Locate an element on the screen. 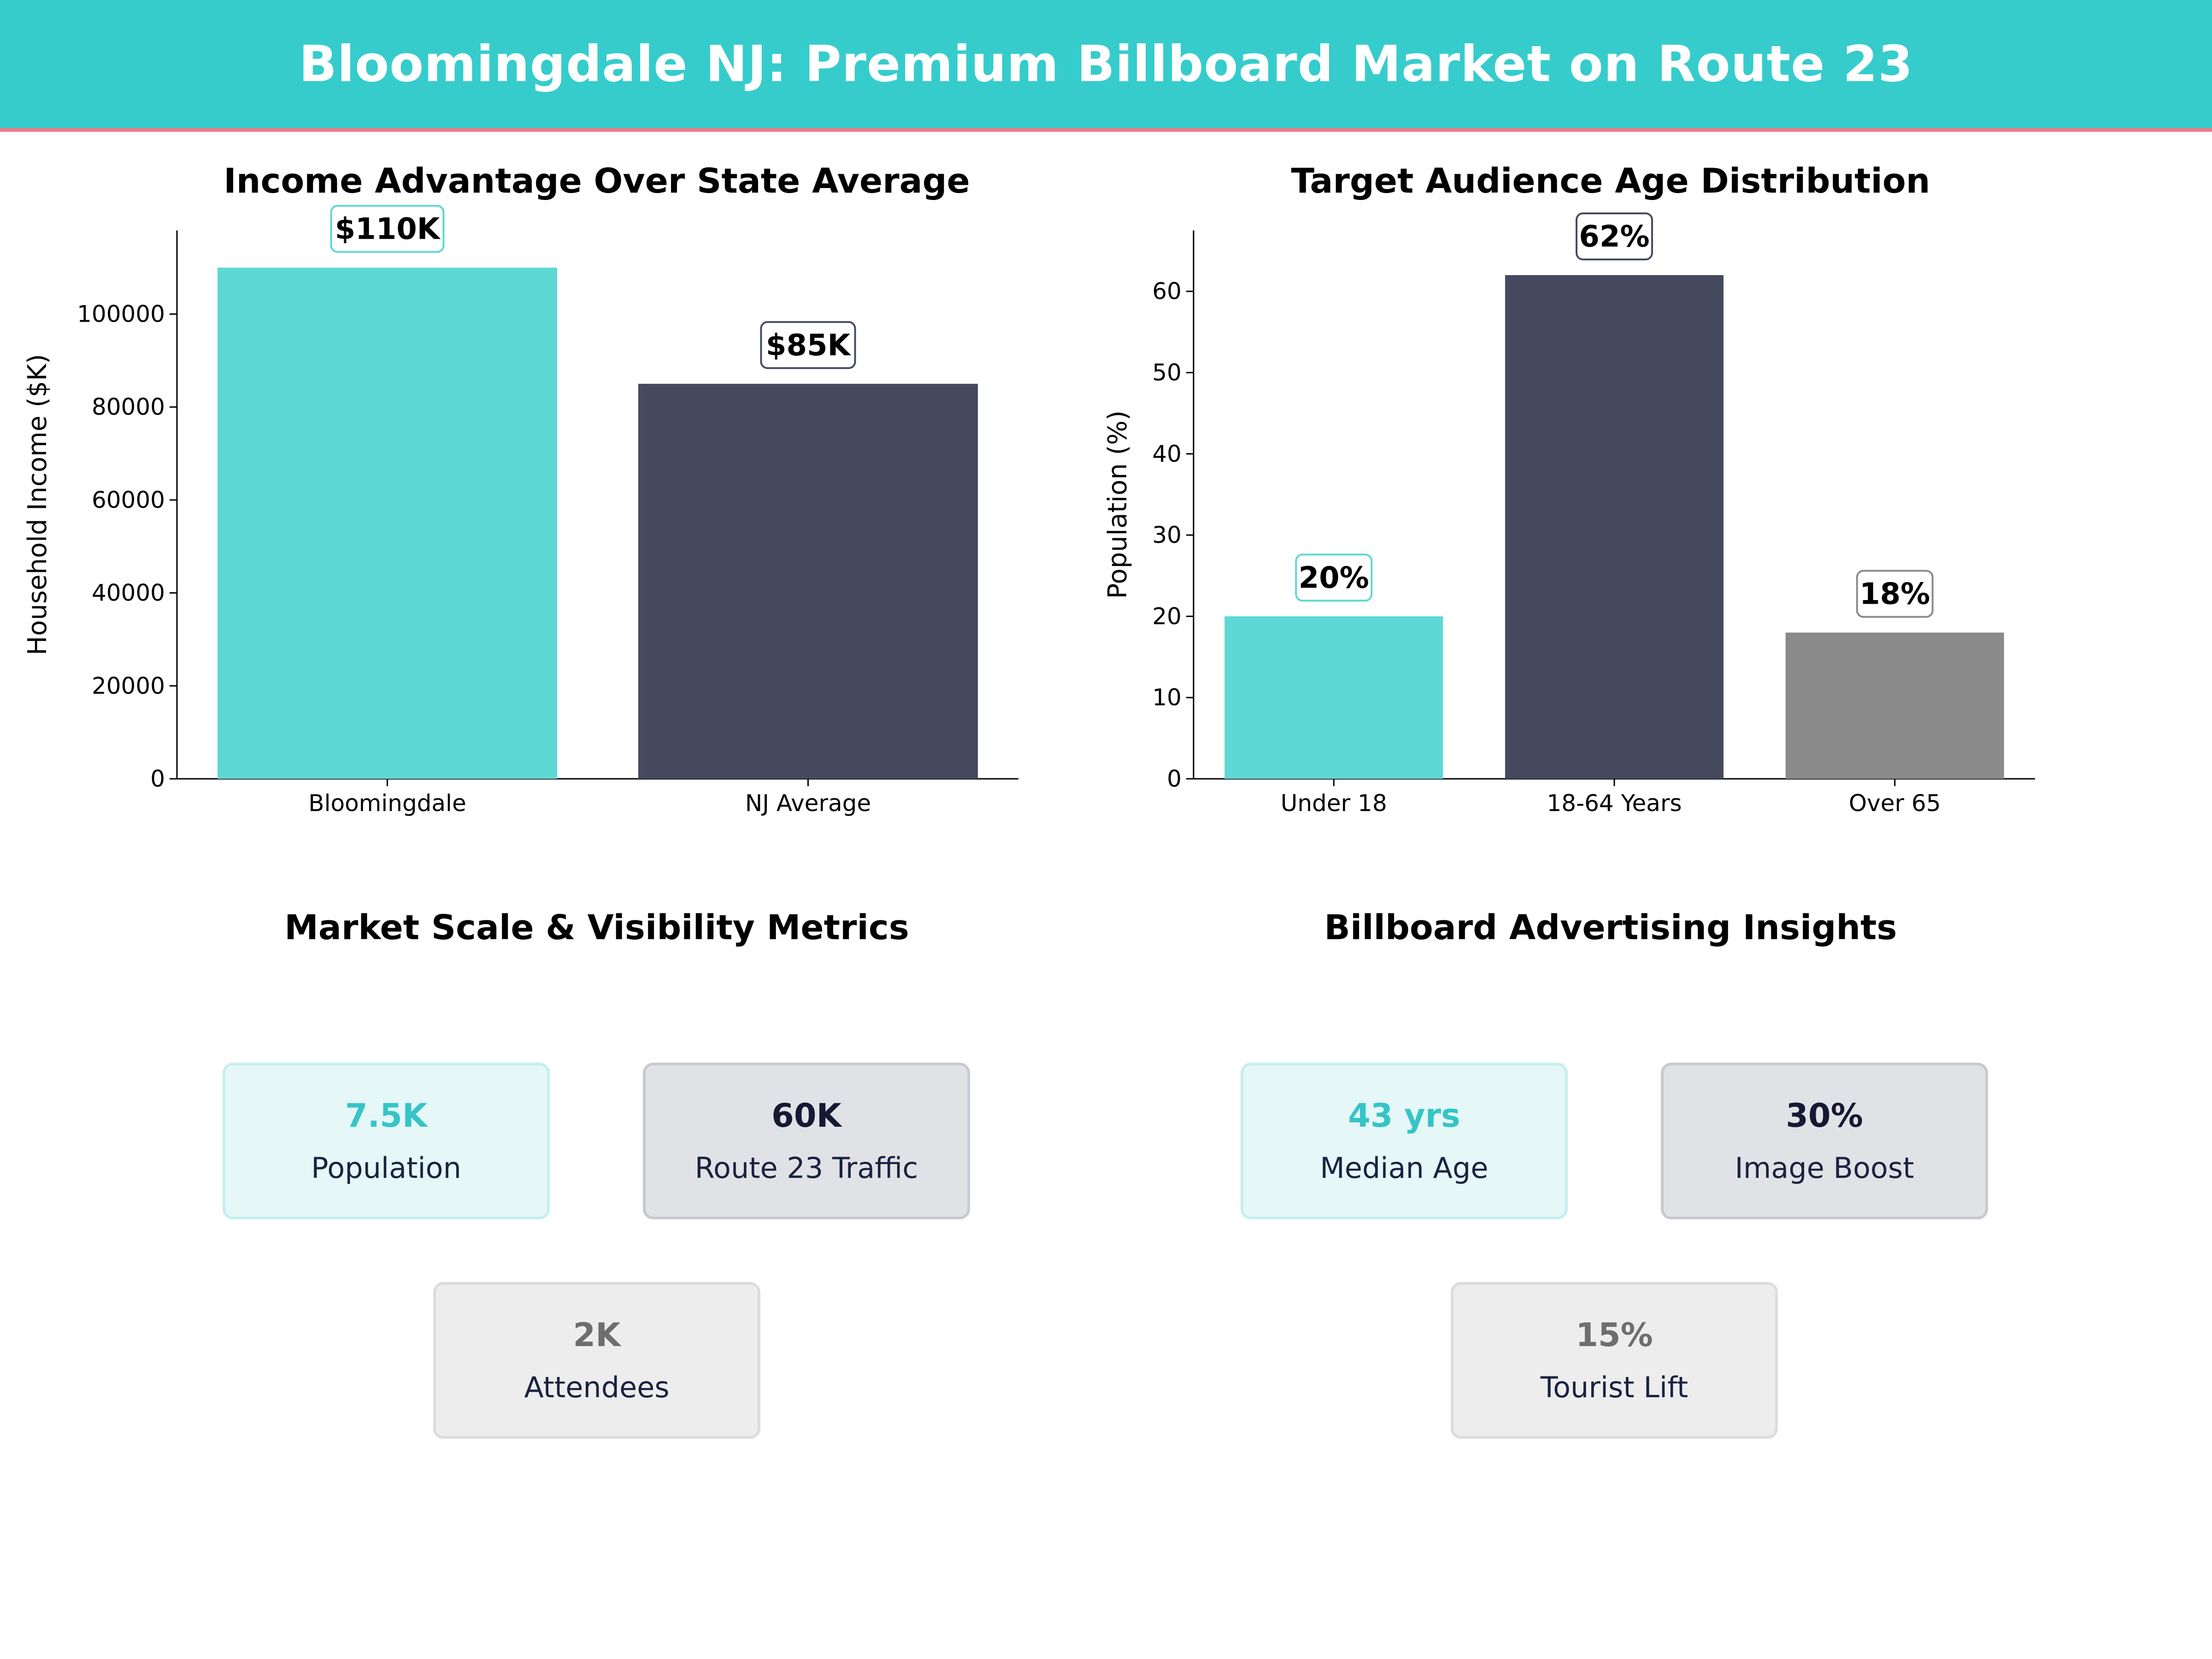 The width and height of the screenshot is (2212, 1659). value-label: 20% is located at coordinates (1334, 578).